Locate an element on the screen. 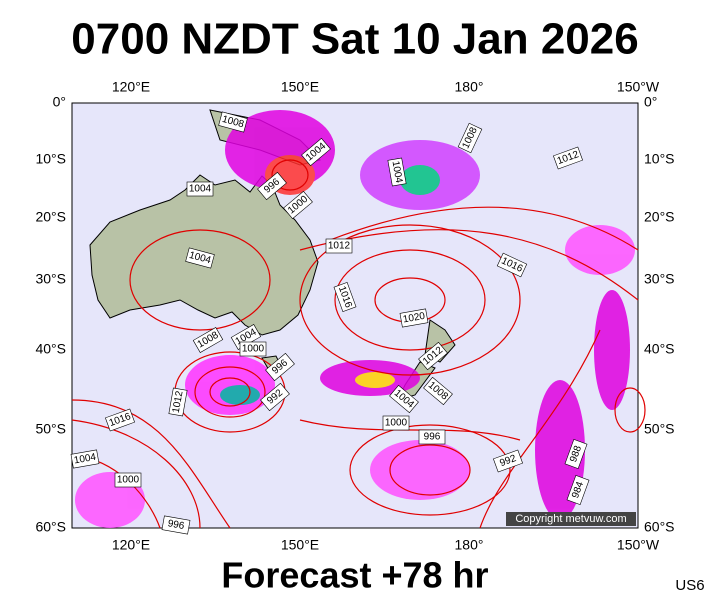 This screenshot has height=605, width=711. lat-label-left: 50°S is located at coordinates (50, 429).